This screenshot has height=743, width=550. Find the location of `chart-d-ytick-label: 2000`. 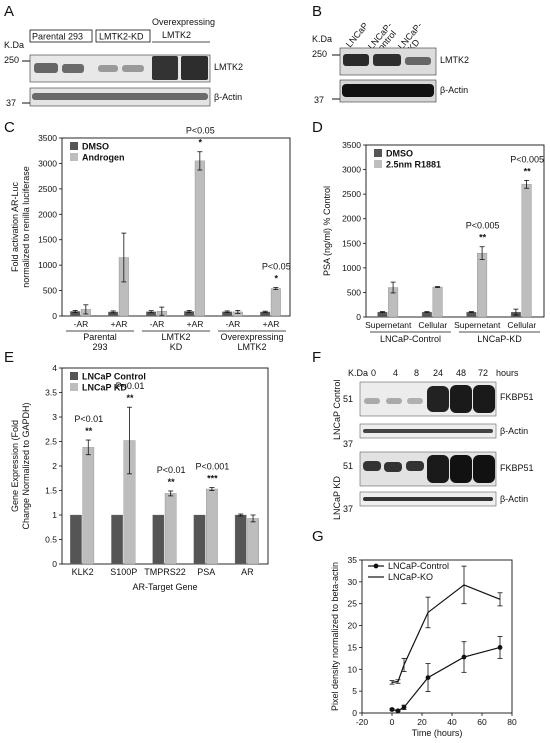

chart-d-ytick-label: 2000 is located at coordinates (351, 219).